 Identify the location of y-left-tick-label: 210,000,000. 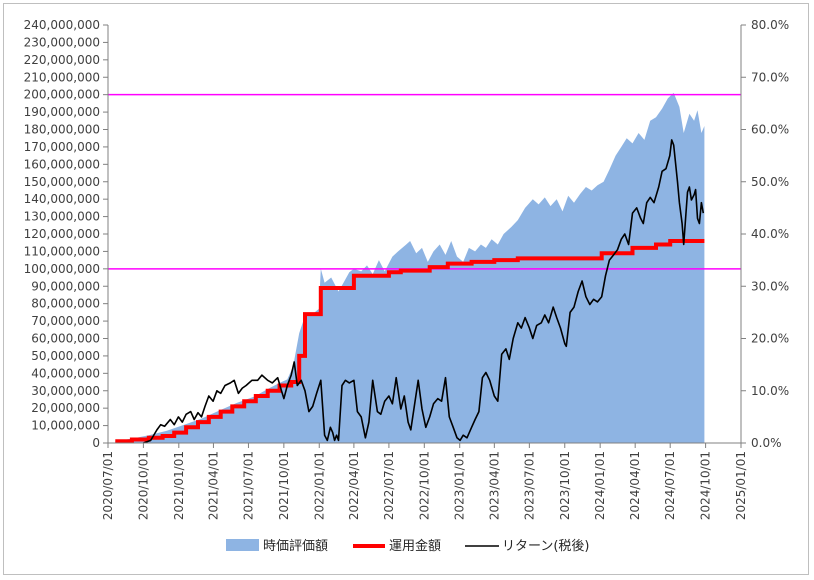
(62, 77).